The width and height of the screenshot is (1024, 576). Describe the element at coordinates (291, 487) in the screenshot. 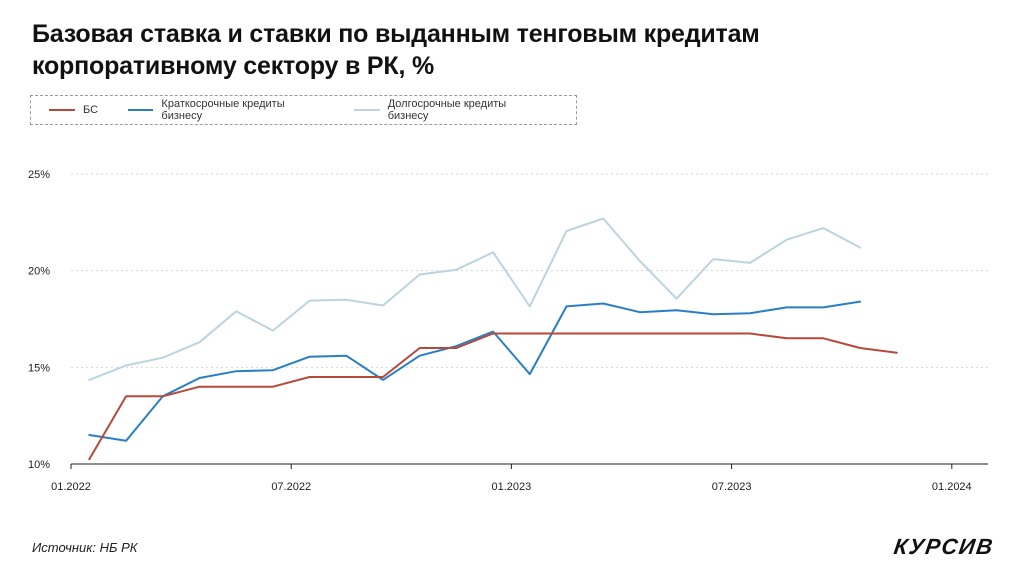

I see `x-tick-label: 07.2022` at that location.